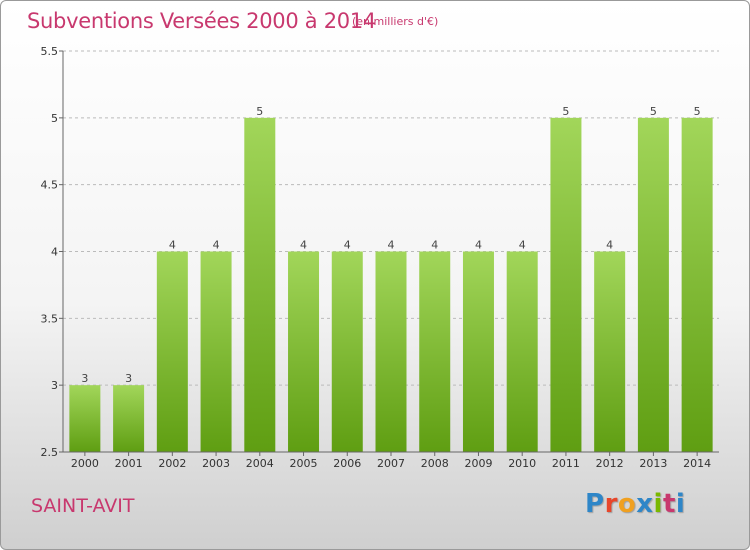 This screenshot has width=750, height=550. Describe the element at coordinates (610, 351) in the screenshot. I see `bar-2012` at that location.